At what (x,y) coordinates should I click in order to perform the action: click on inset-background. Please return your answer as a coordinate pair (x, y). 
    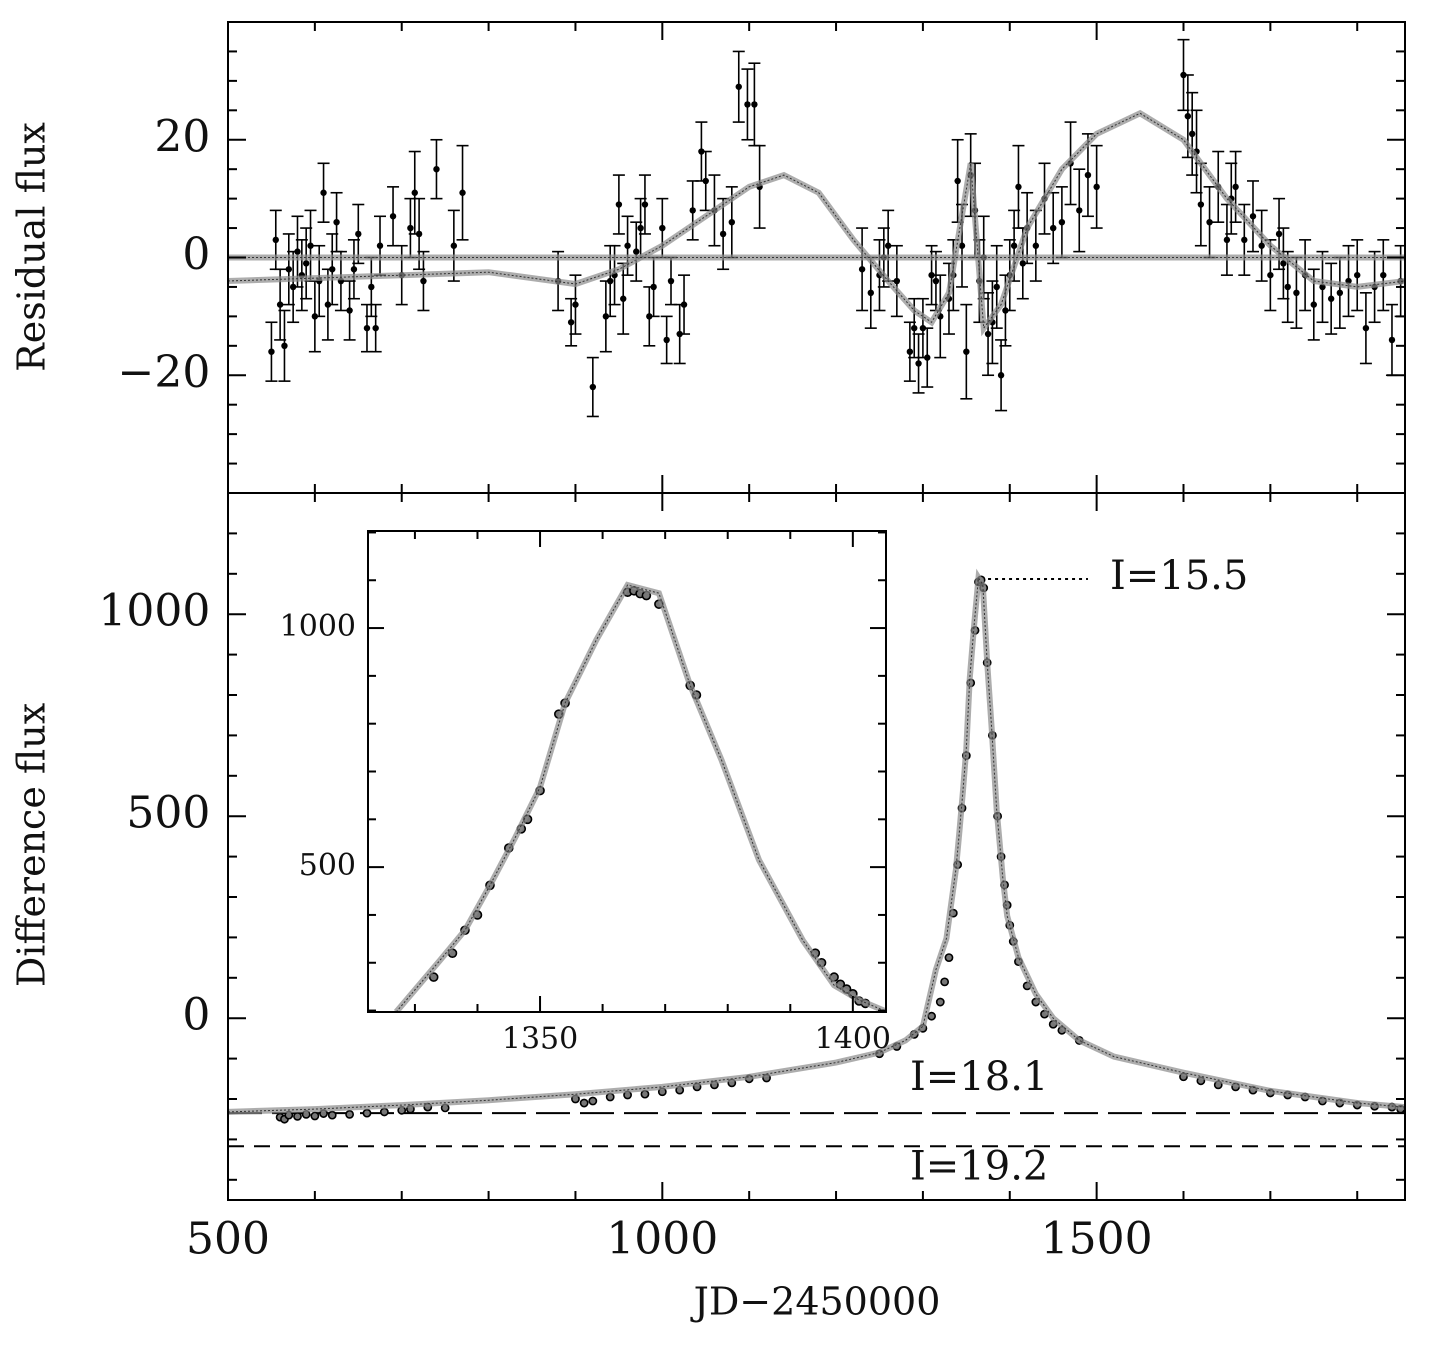
    Looking at the image, I should click on (627, 771).